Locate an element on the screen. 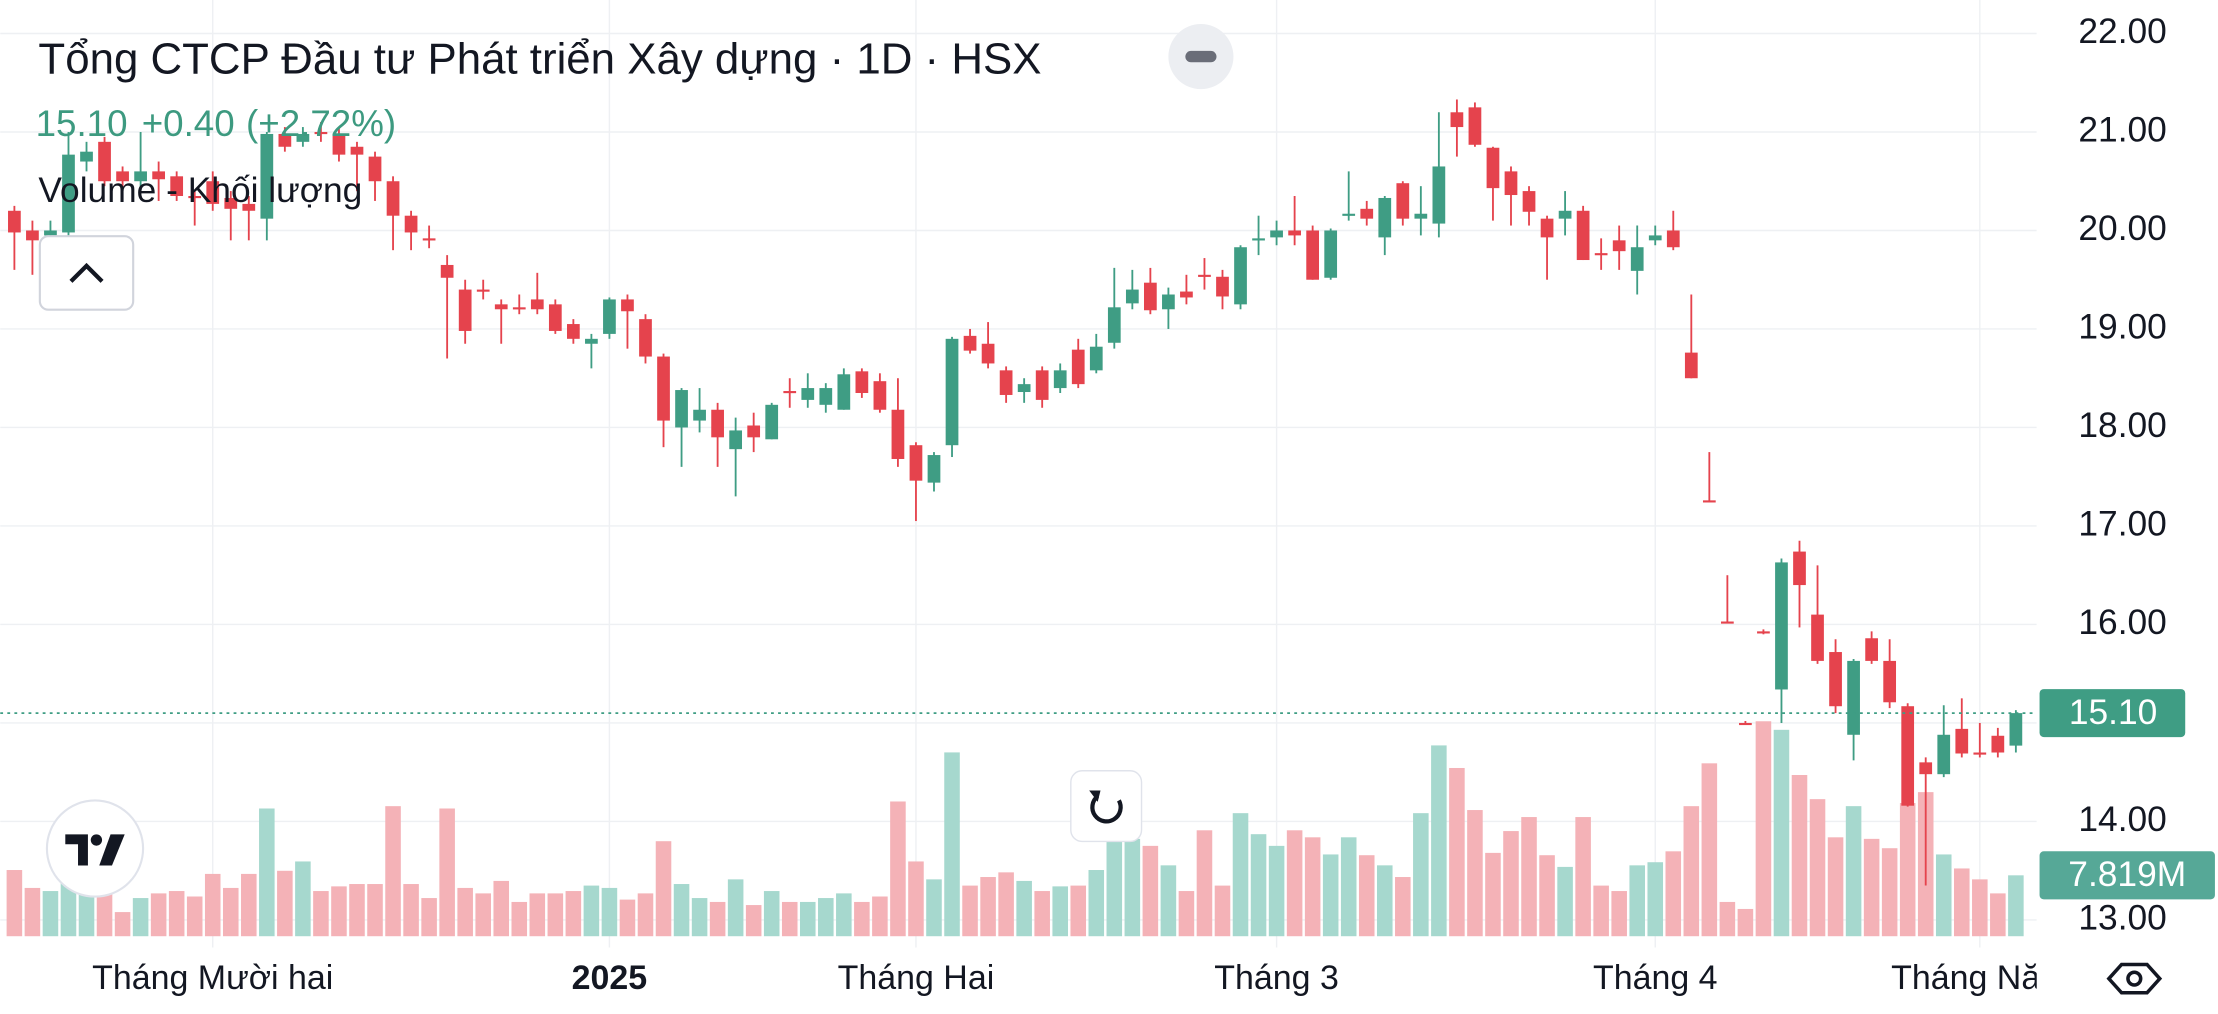  chevron-up-icon is located at coordinates (86, 272).